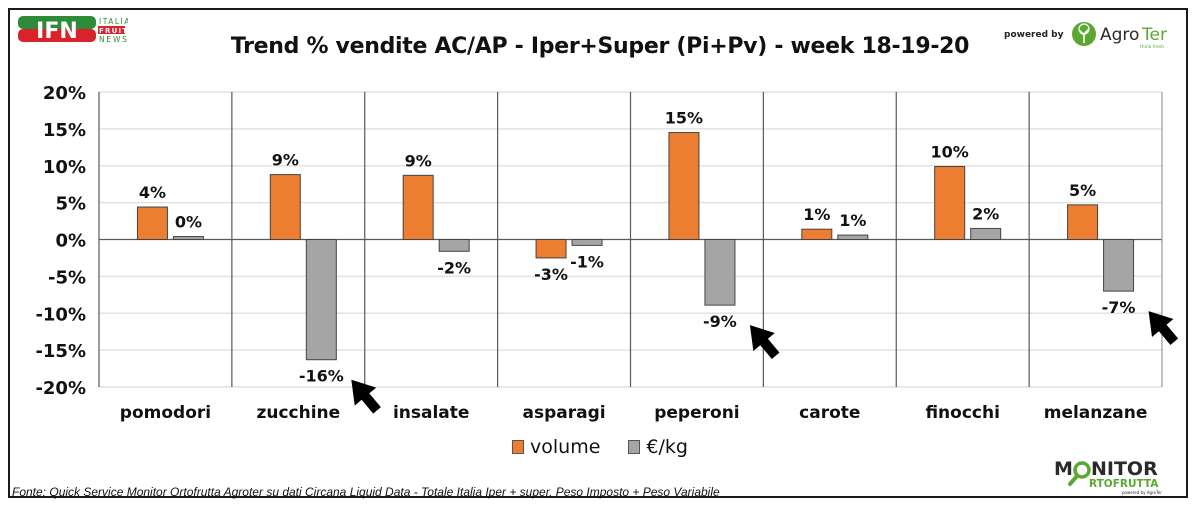  I want to click on x-tick-label: asparagi, so click(564, 413).